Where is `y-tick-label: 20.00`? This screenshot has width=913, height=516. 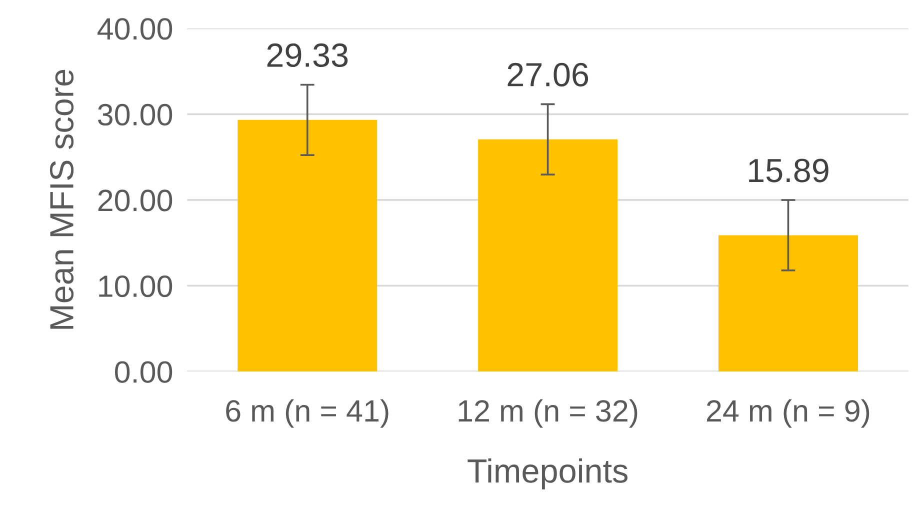 y-tick-label: 20.00 is located at coordinates (135, 201).